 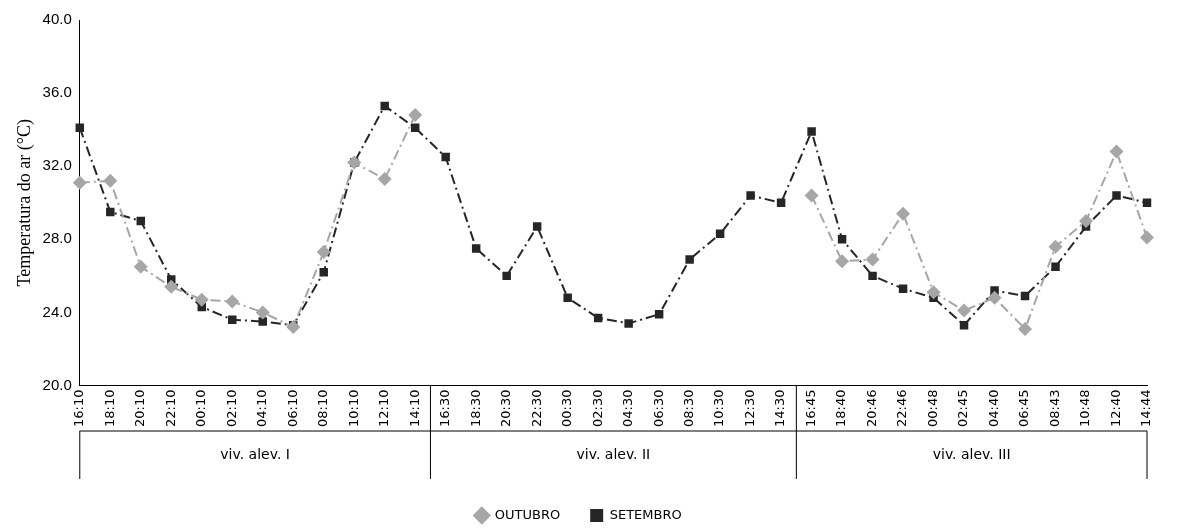 What do you see at coordinates (262, 408) in the screenshot?
I see `x-tick-label: 04:10` at bounding box center [262, 408].